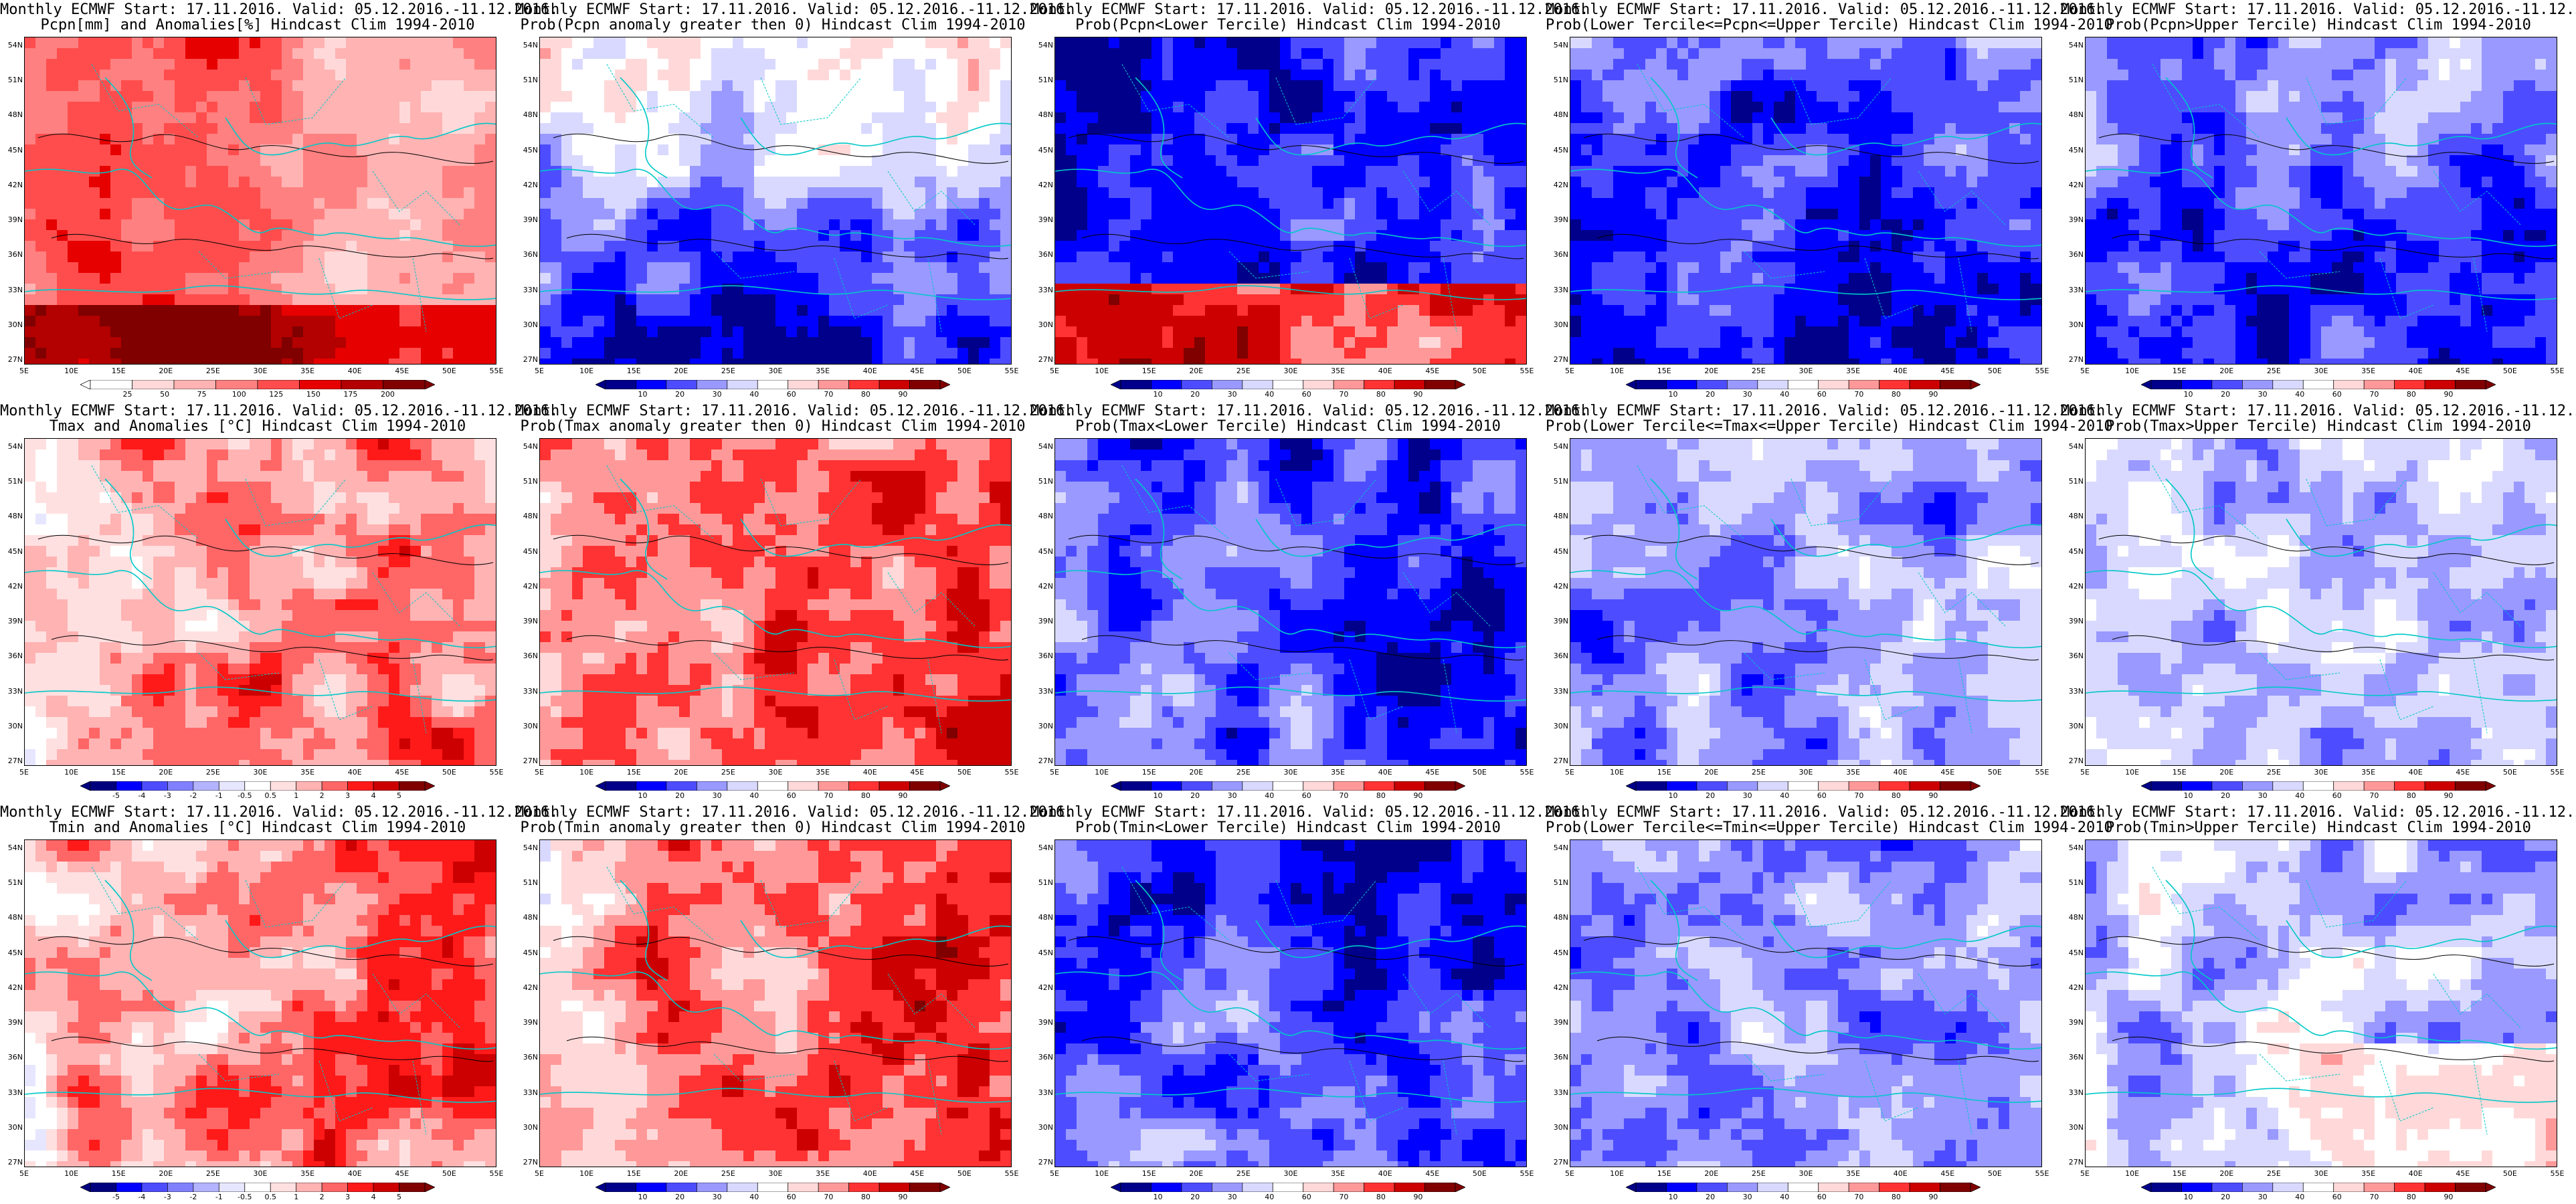 The image size is (2576, 1204). What do you see at coordinates (1557, 1057) in the screenshot?
I see `latitude-label: 36N` at bounding box center [1557, 1057].